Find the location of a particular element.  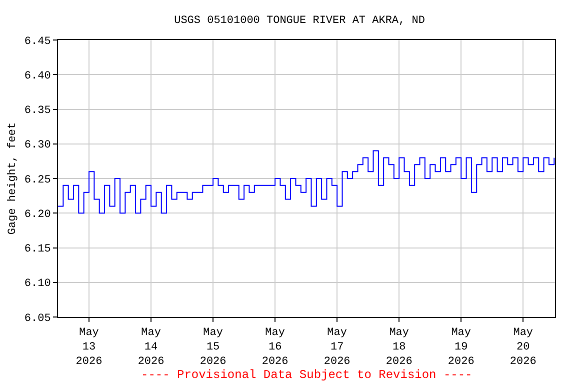

x-tick-label: May 19 2026 is located at coordinates (461, 347).